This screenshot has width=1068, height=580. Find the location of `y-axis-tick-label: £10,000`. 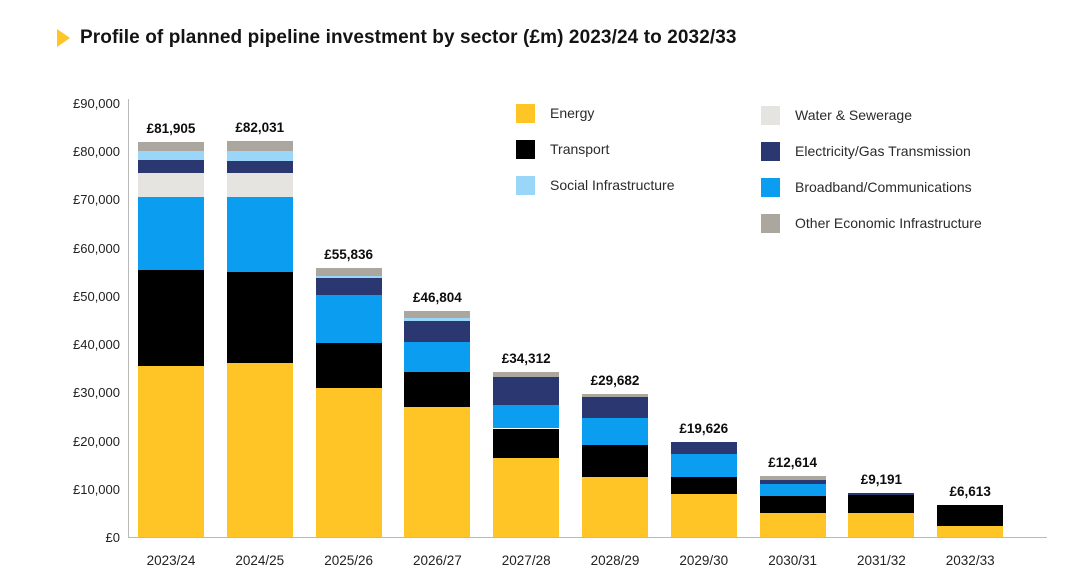

y-axis-tick-label: £10,000 is located at coordinates (96, 489).